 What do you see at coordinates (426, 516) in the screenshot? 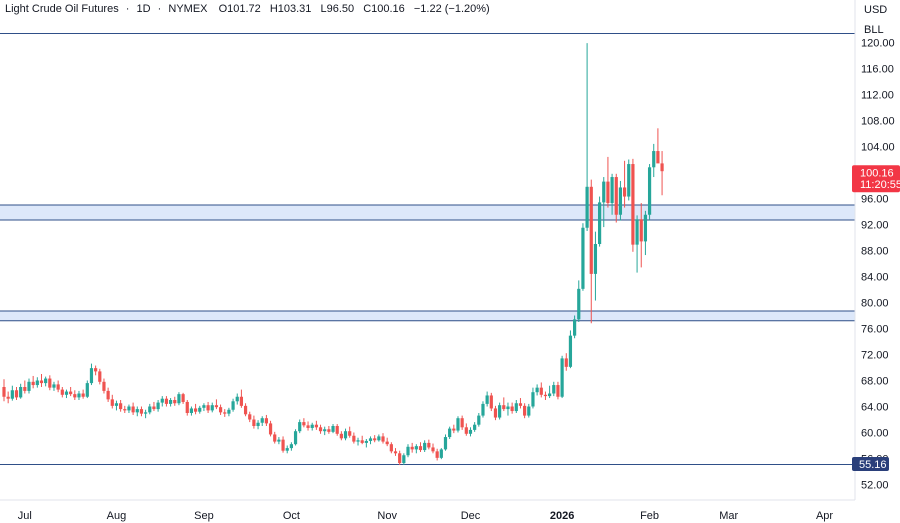
I see `time-axis: Jul Aug Sep Oct Nov Dec 2026 Feb Mar Apr` at bounding box center [426, 516].